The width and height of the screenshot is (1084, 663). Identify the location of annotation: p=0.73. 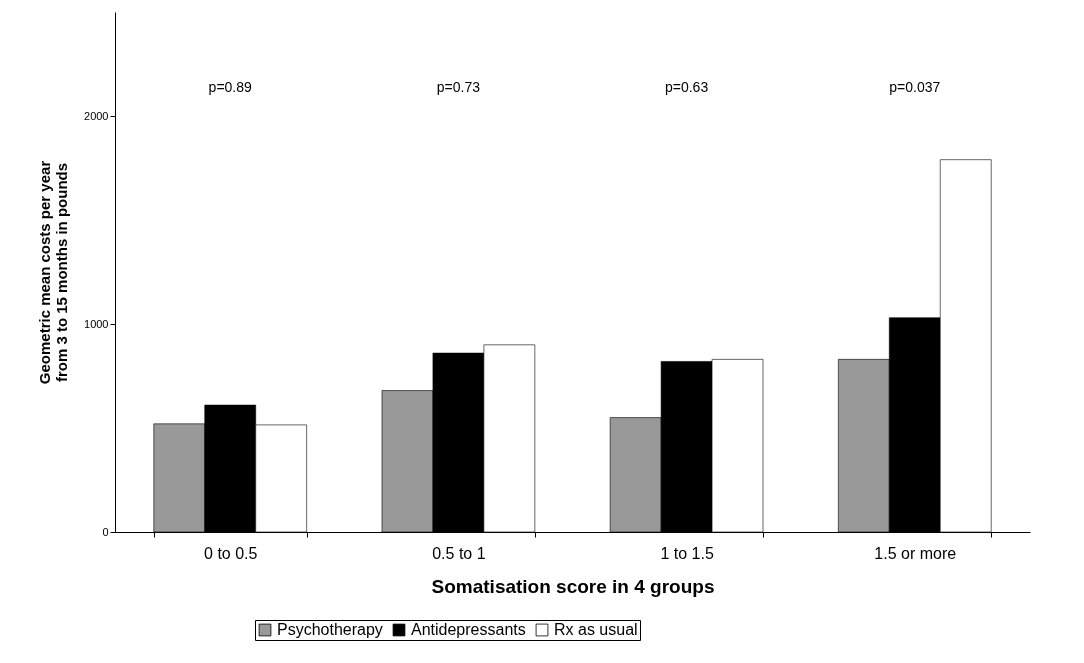
(458, 87).